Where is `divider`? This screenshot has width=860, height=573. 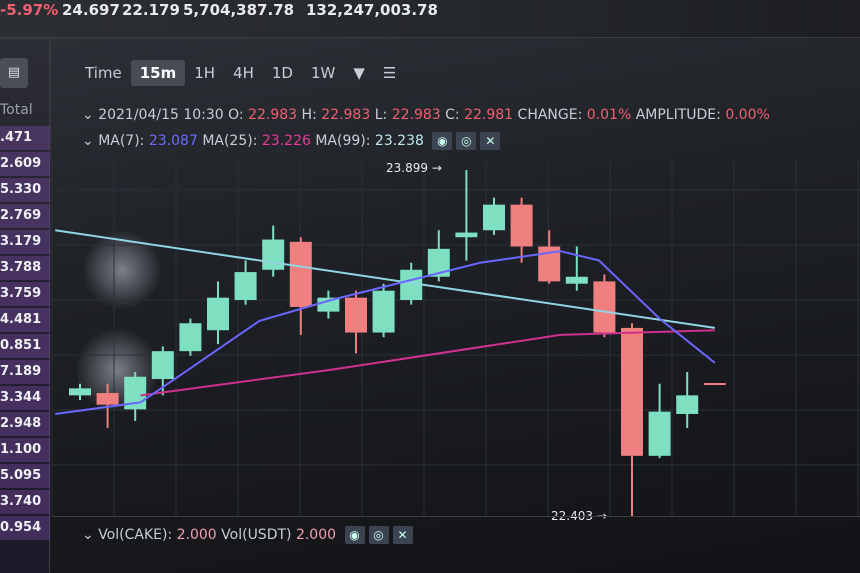 divider is located at coordinates (456, 516).